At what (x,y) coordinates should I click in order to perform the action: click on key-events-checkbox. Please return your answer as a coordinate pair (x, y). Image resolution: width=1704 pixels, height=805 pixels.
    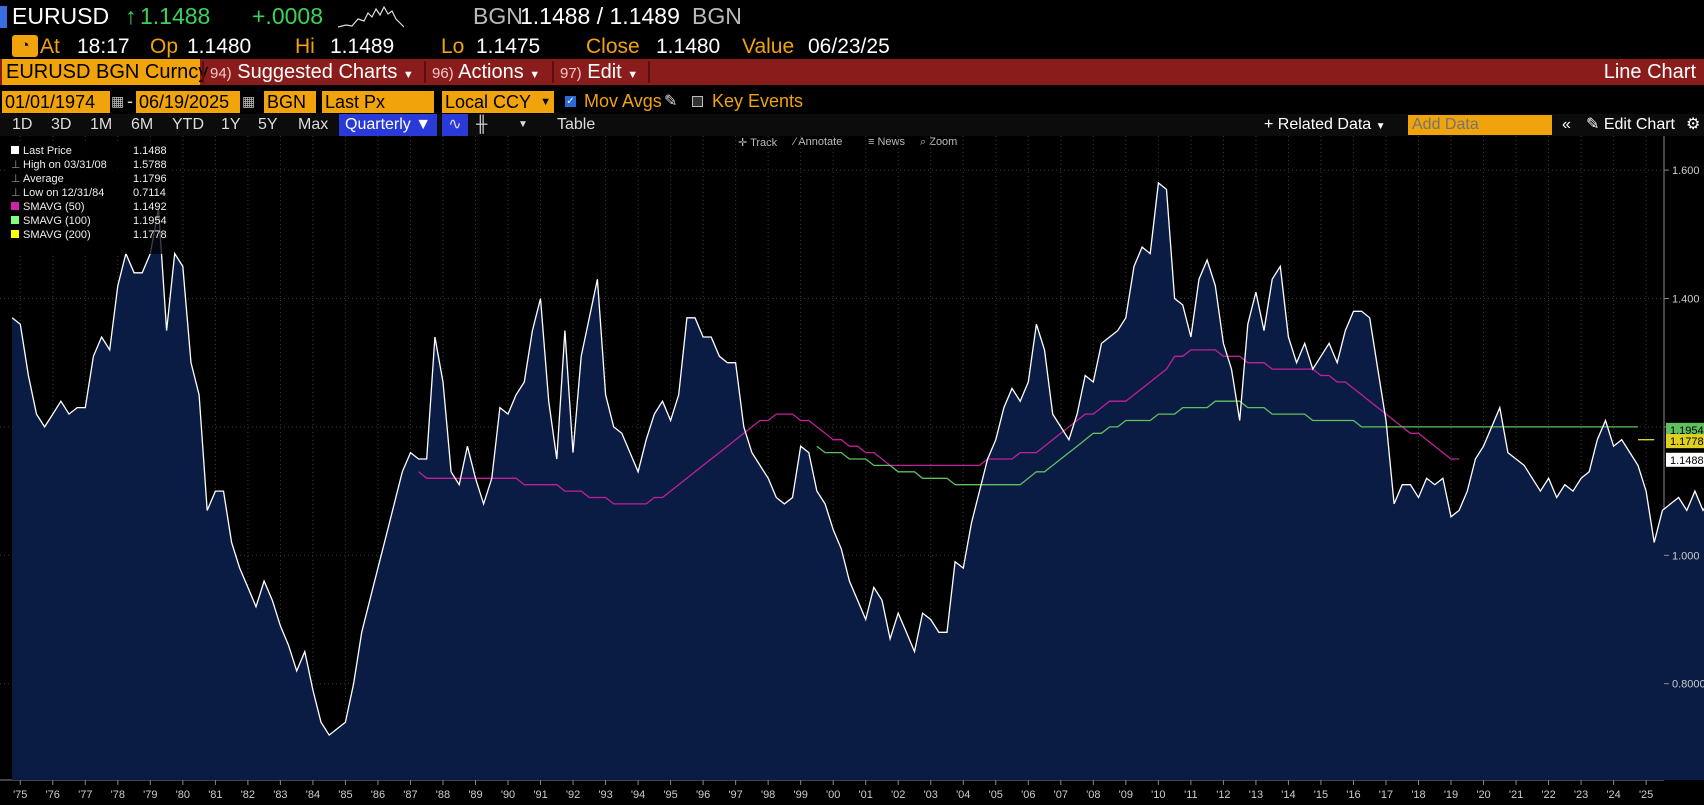
    Looking at the image, I should click on (697, 101).